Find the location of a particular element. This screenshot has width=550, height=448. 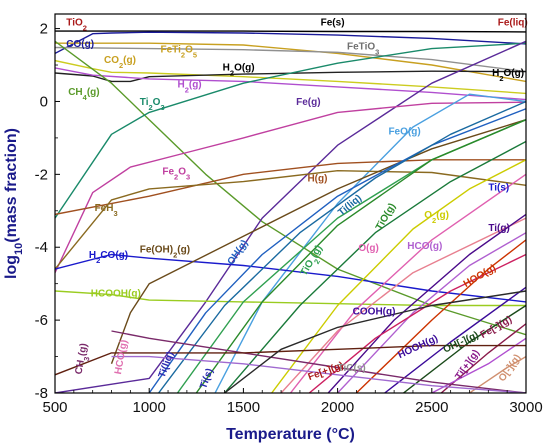

series-label: H2CO(g) is located at coordinates (108, 257).